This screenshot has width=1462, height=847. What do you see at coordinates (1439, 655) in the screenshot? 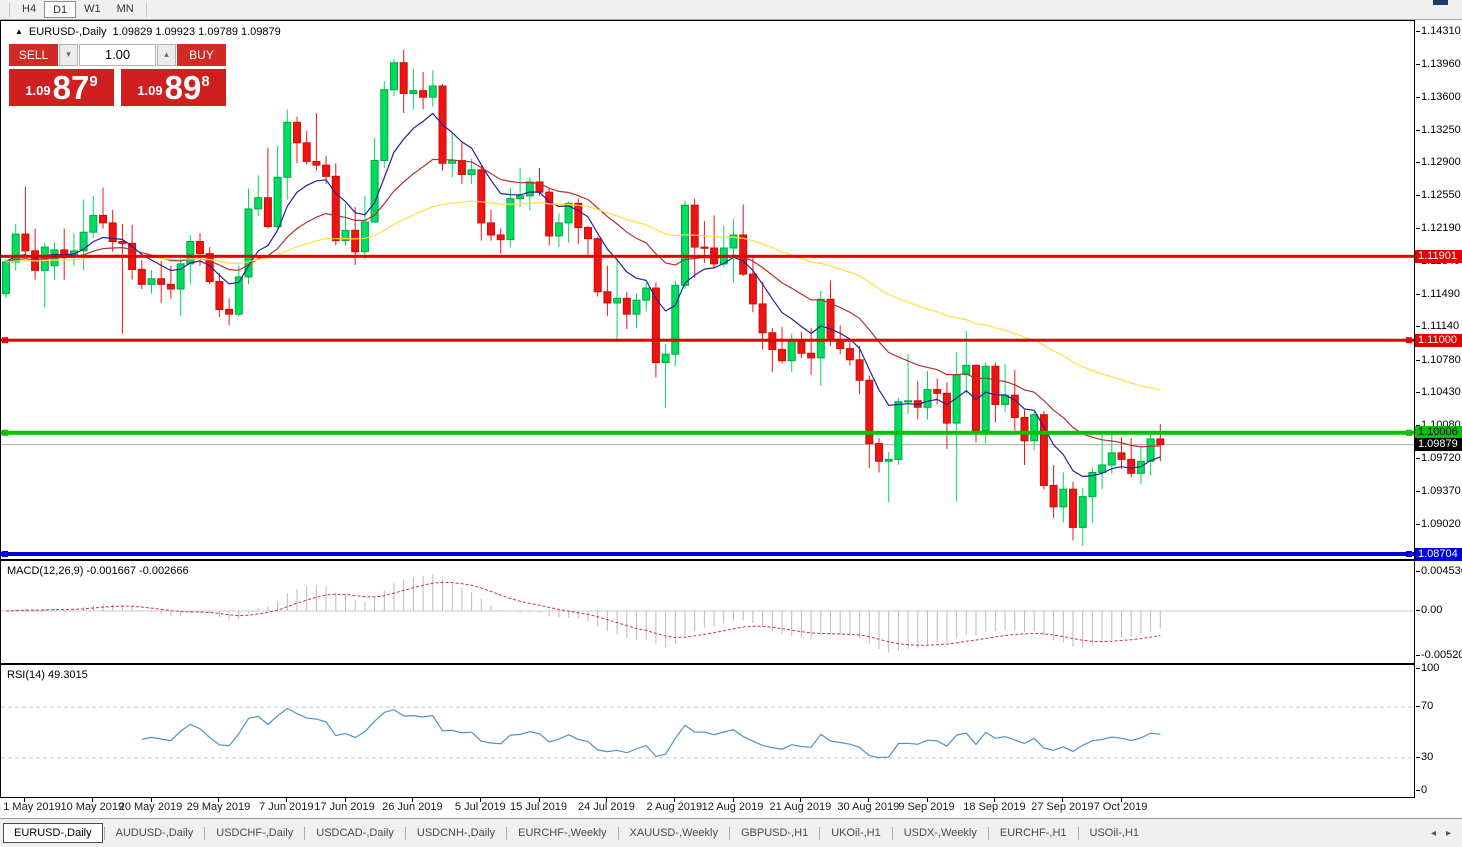
I see `macd-tick: -0.005205` at bounding box center [1439, 655].